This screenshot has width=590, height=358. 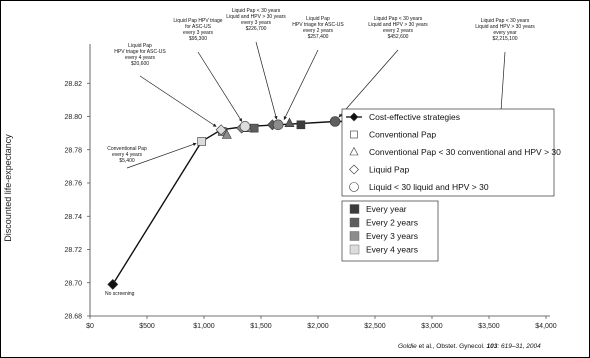 What do you see at coordinates (392, 250) in the screenshot?
I see `legend-interval-label: Every 4 years` at bounding box center [392, 250].